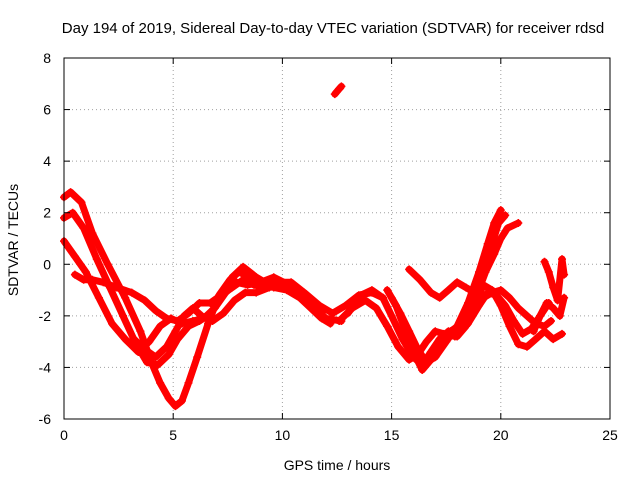 This screenshot has width=640, height=480. What do you see at coordinates (392, 435) in the screenshot?
I see `x-tick-label: 15` at bounding box center [392, 435].